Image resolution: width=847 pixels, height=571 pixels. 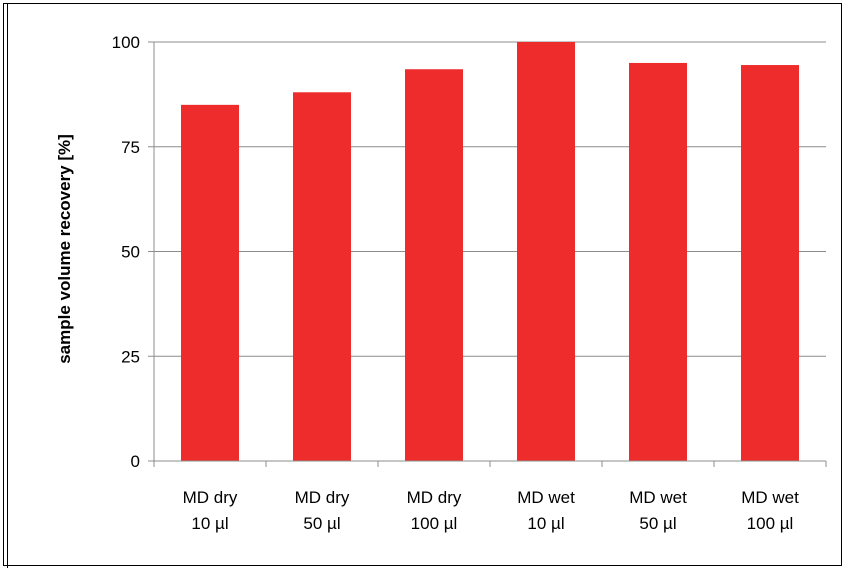 What do you see at coordinates (64, 249) in the screenshot?
I see `y-axis-title: sample volume recovery [%]` at bounding box center [64, 249].